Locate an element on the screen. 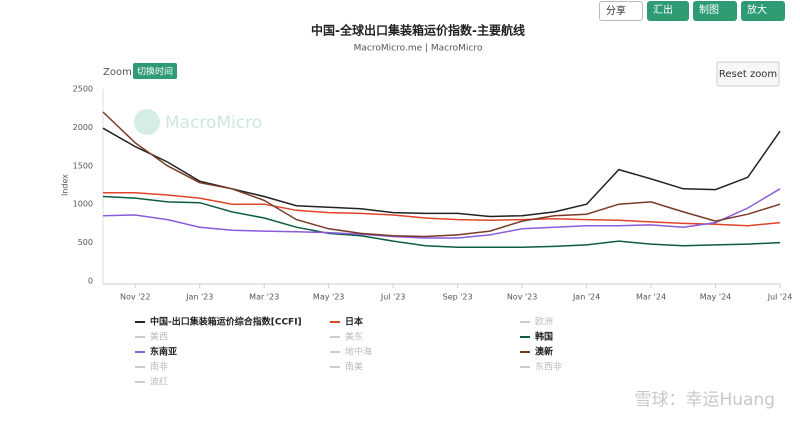  watermark-logo is located at coordinates (147, 122).